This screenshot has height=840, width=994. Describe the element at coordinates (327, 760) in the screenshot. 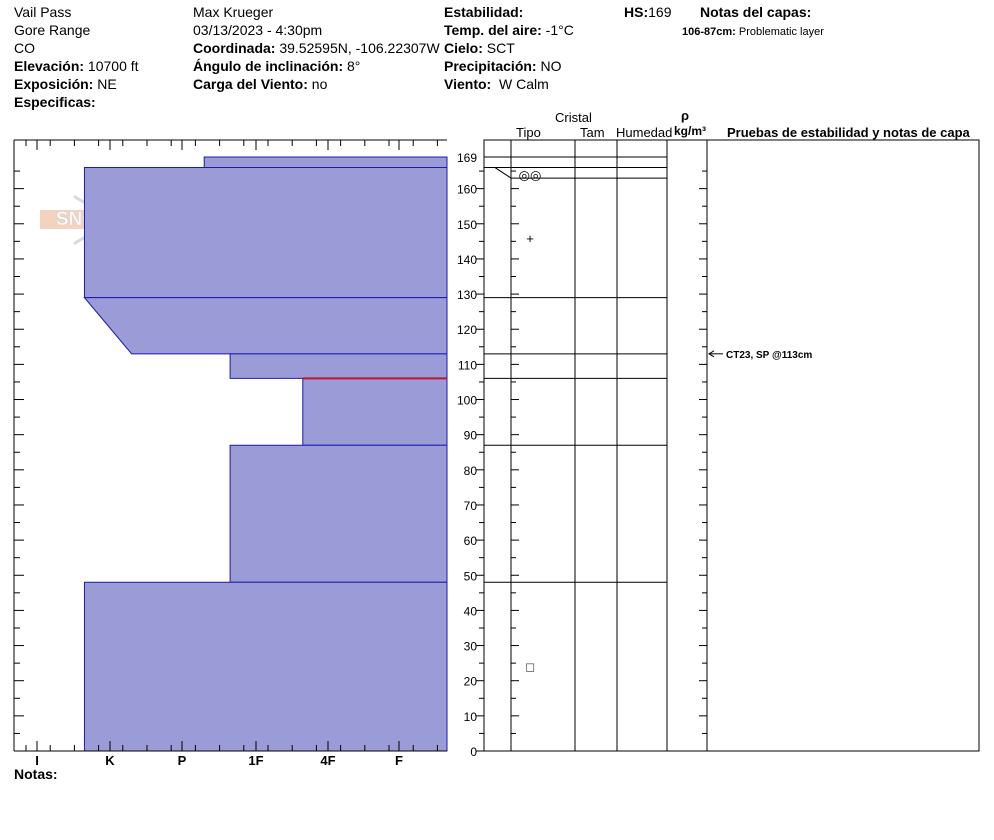

I see `hardness-tick-label: 4F` at that location.